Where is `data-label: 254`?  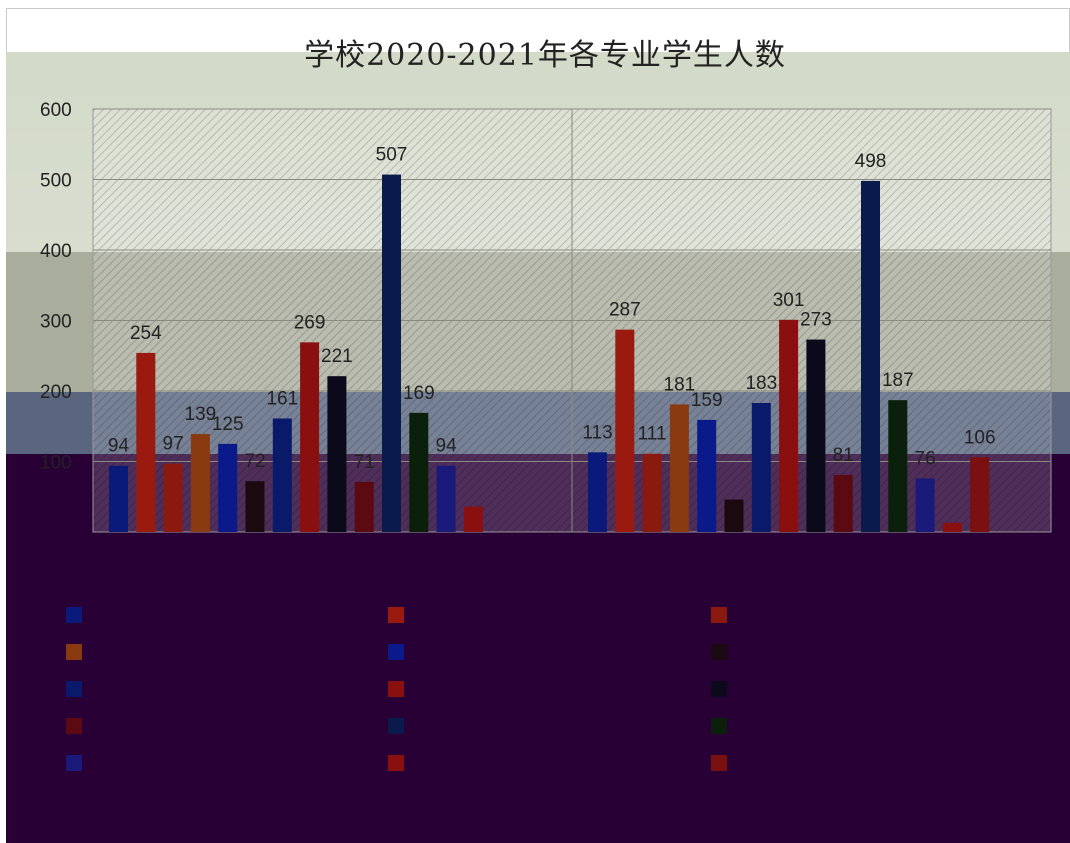
data-label: 254 is located at coordinates (146, 333).